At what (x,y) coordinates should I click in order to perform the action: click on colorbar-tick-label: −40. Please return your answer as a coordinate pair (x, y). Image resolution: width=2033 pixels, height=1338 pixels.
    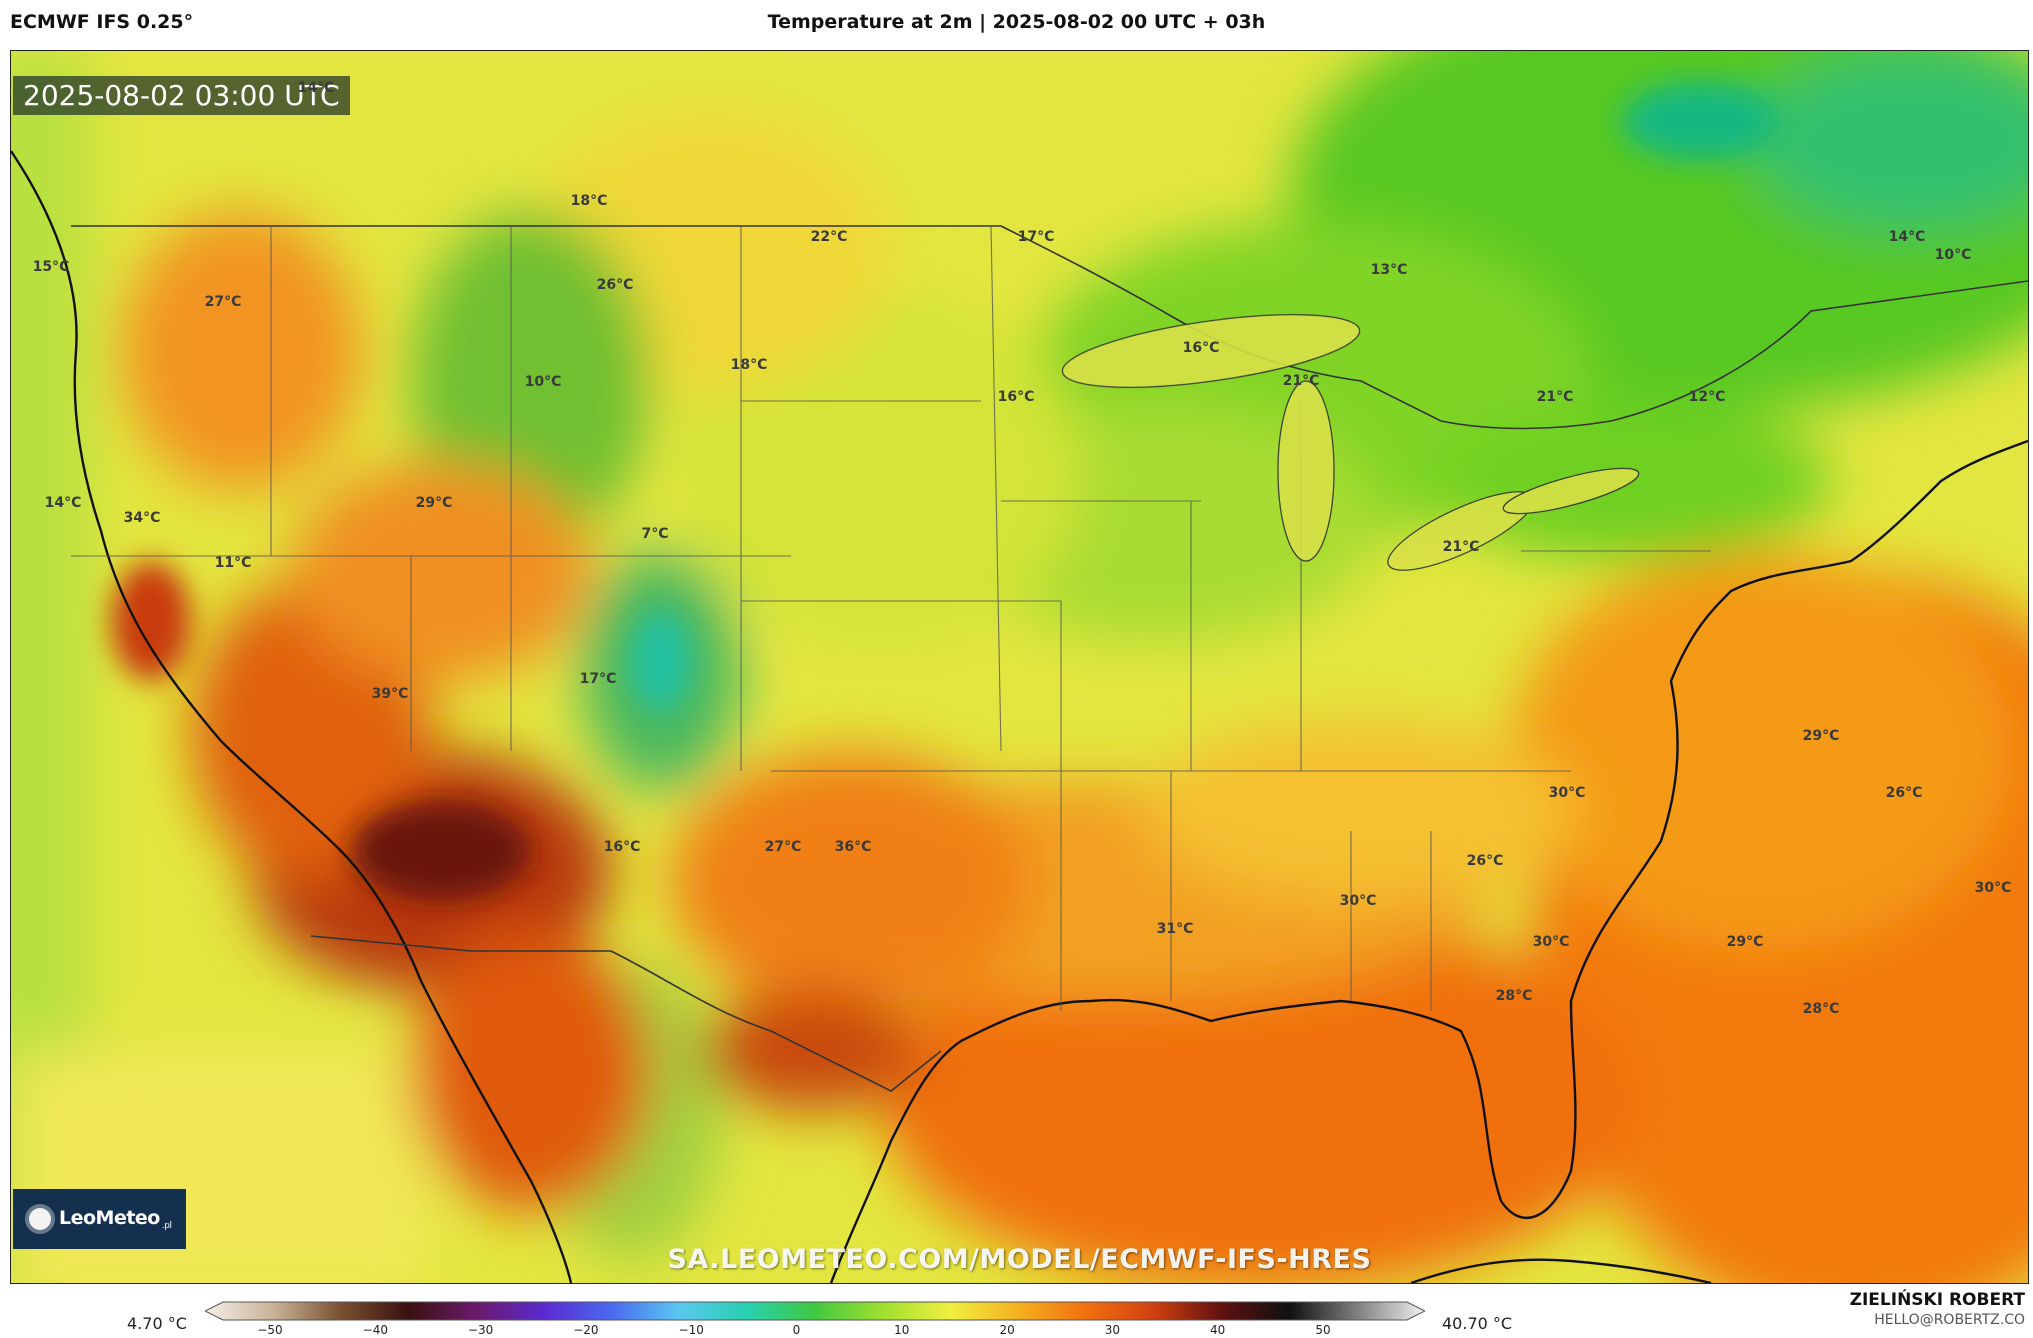
    Looking at the image, I should click on (375, 1330).